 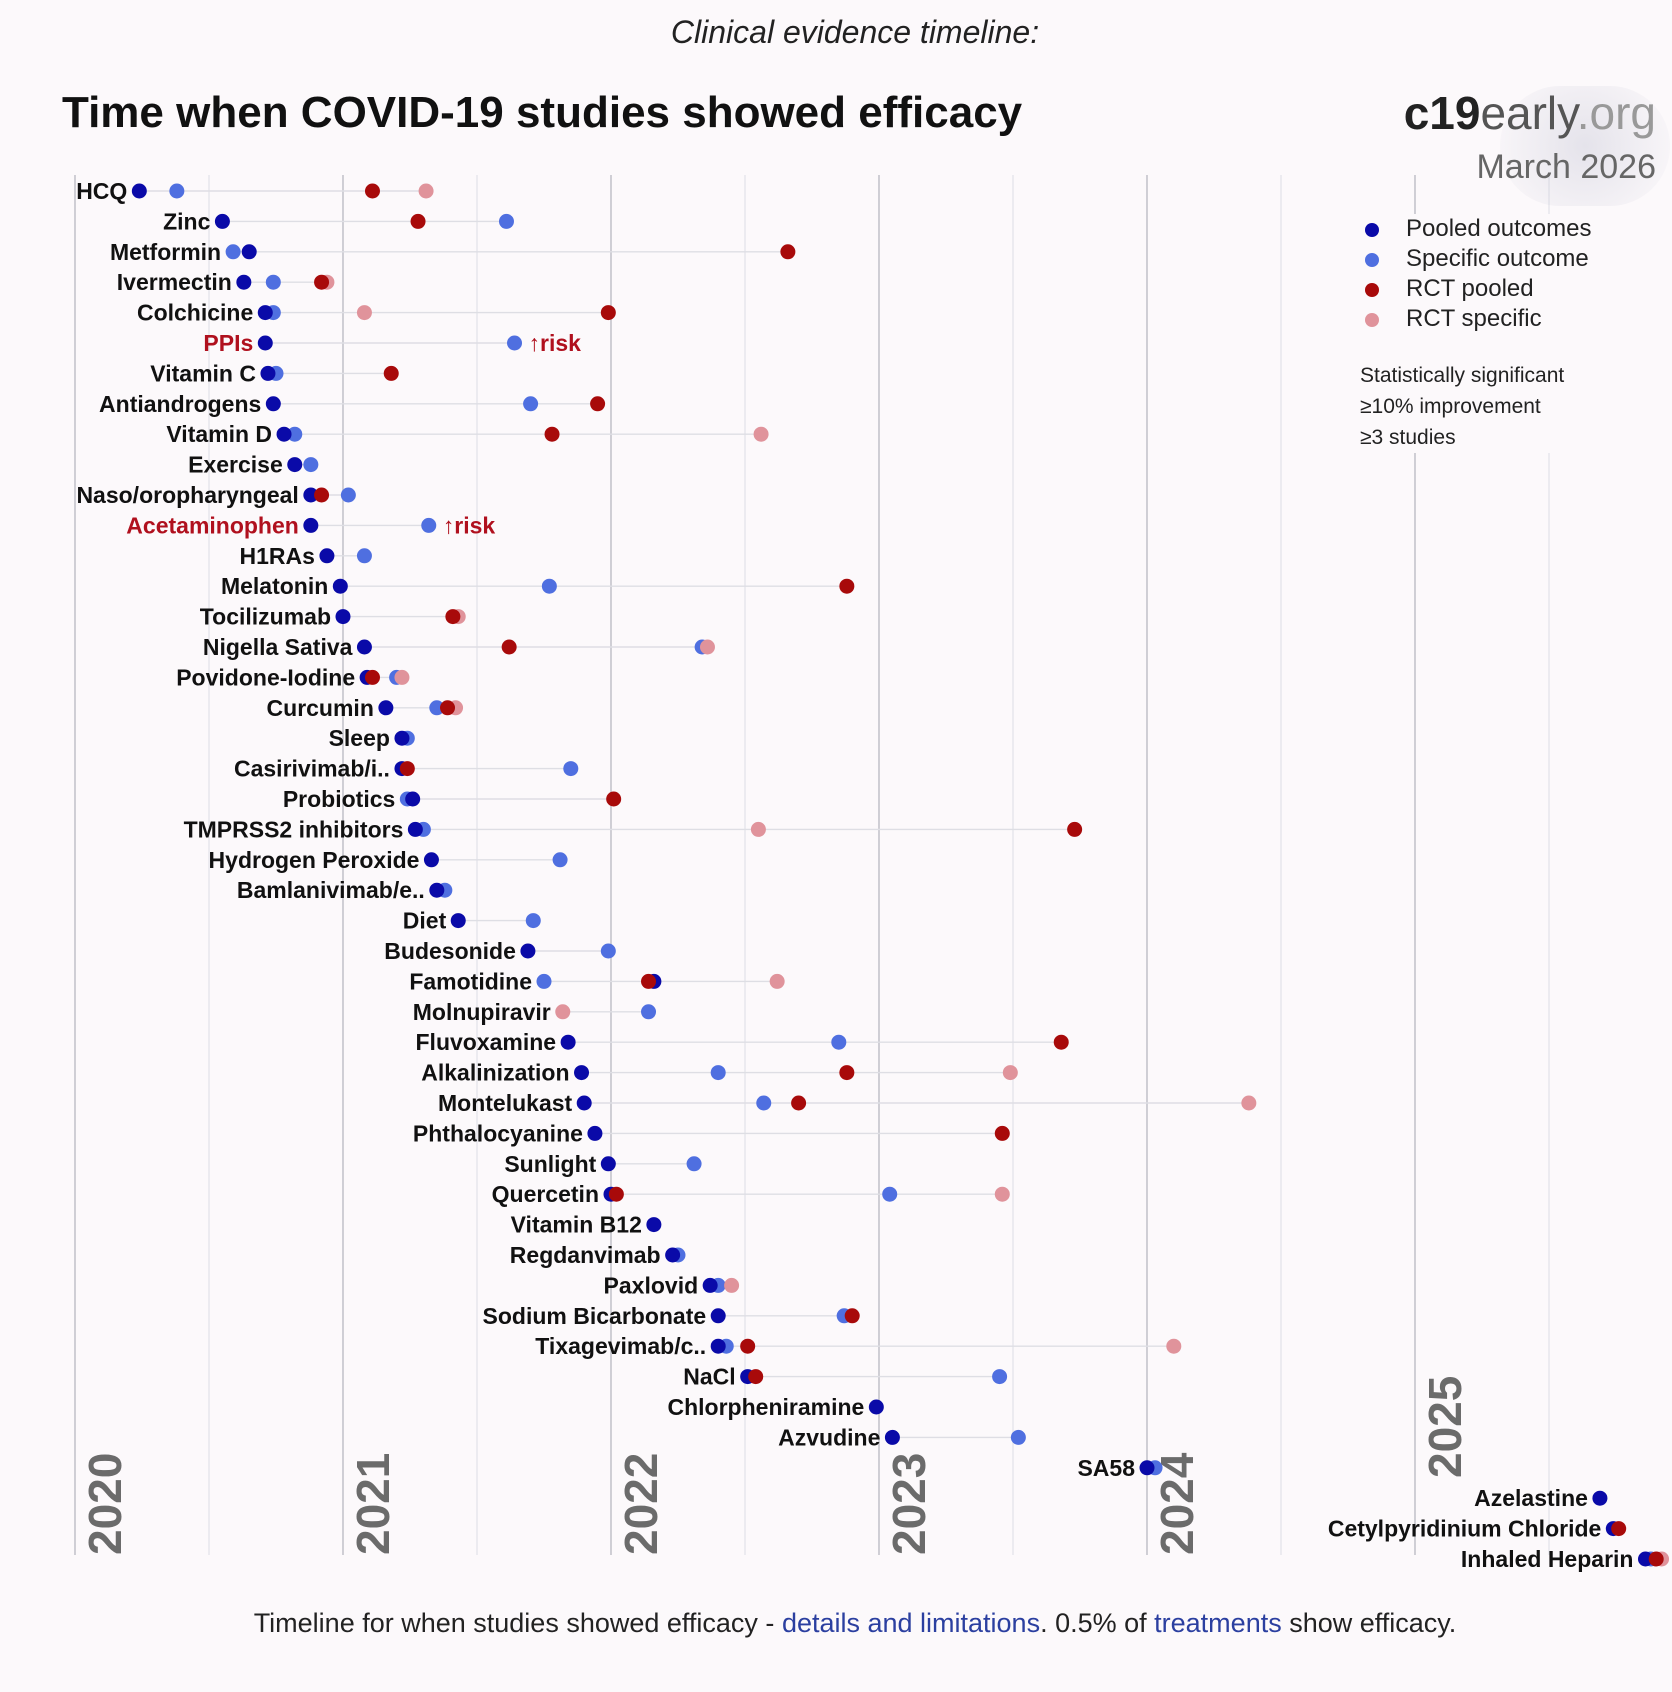 I want to click on year-label: 2020, so click(x=105, y=1504).